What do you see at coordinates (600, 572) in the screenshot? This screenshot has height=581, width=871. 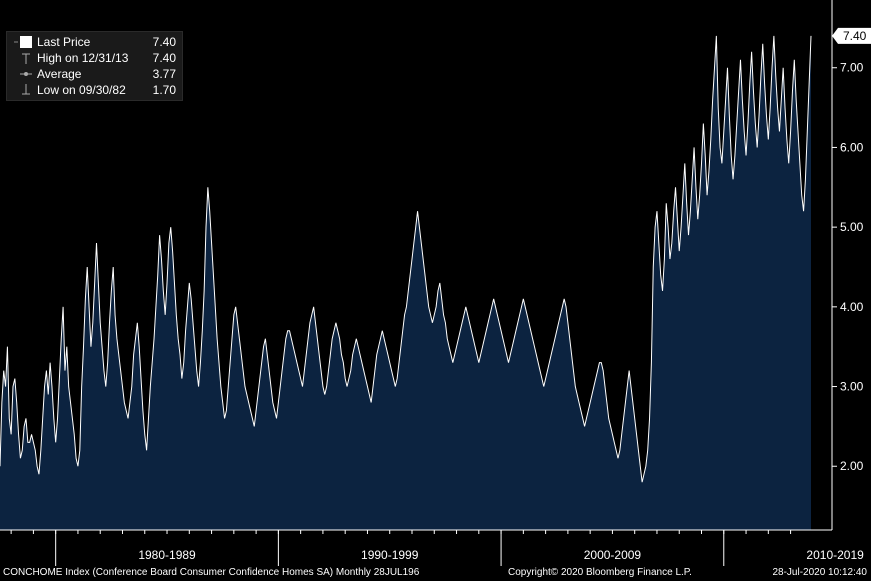 I see `footer-copyright: Copyright© 2020 Bloomberg Finance L.P.` at bounding box center [600, 572].